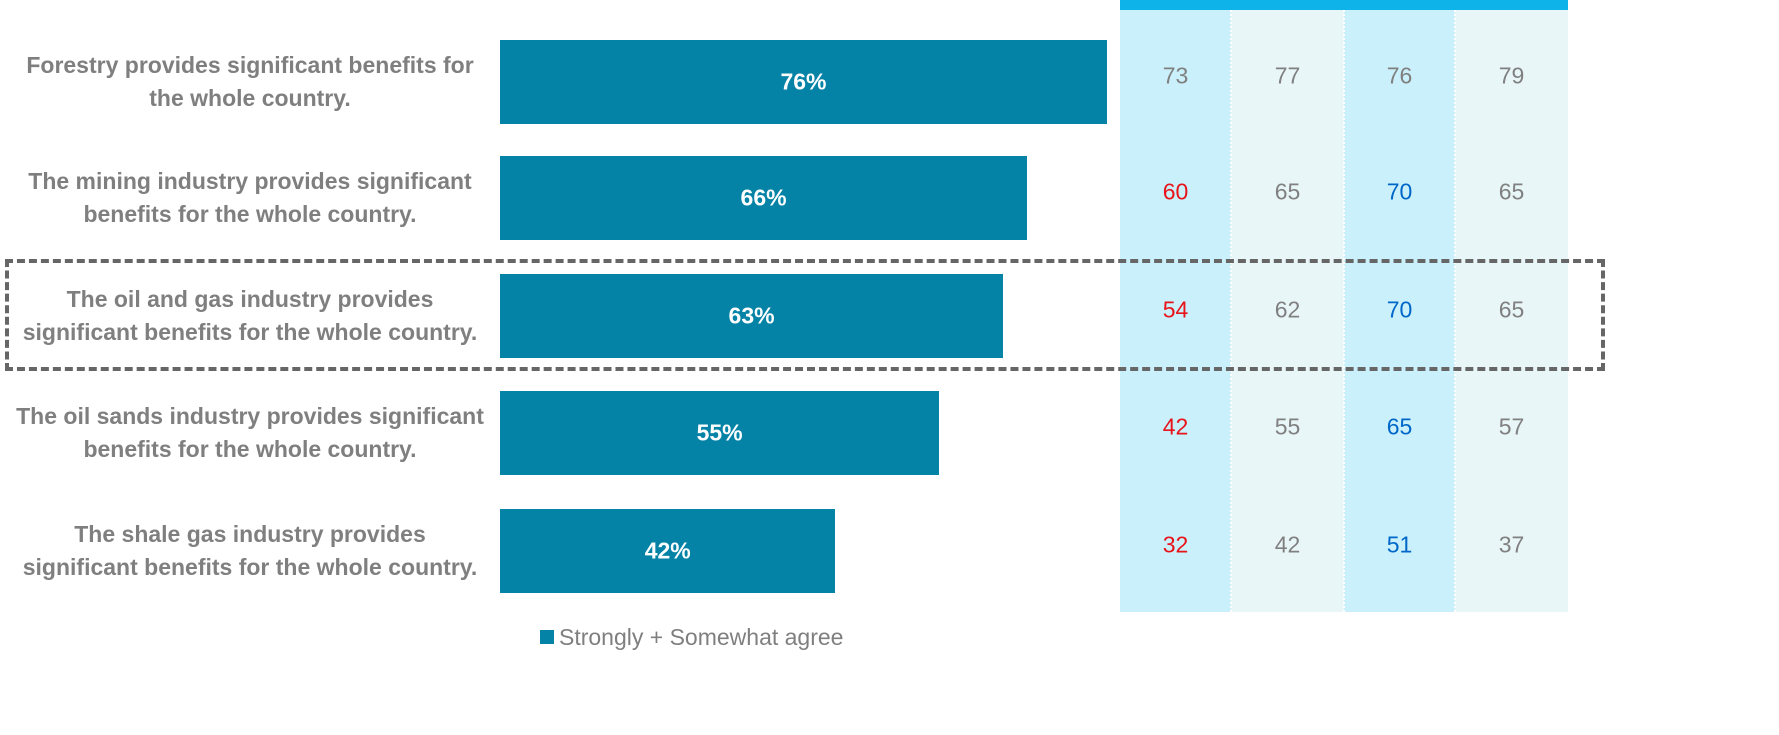 The image size is (1779, 735). Describe the element at coordinates (547, 637) in the screenshot. I see `legend-swatch` at that location.